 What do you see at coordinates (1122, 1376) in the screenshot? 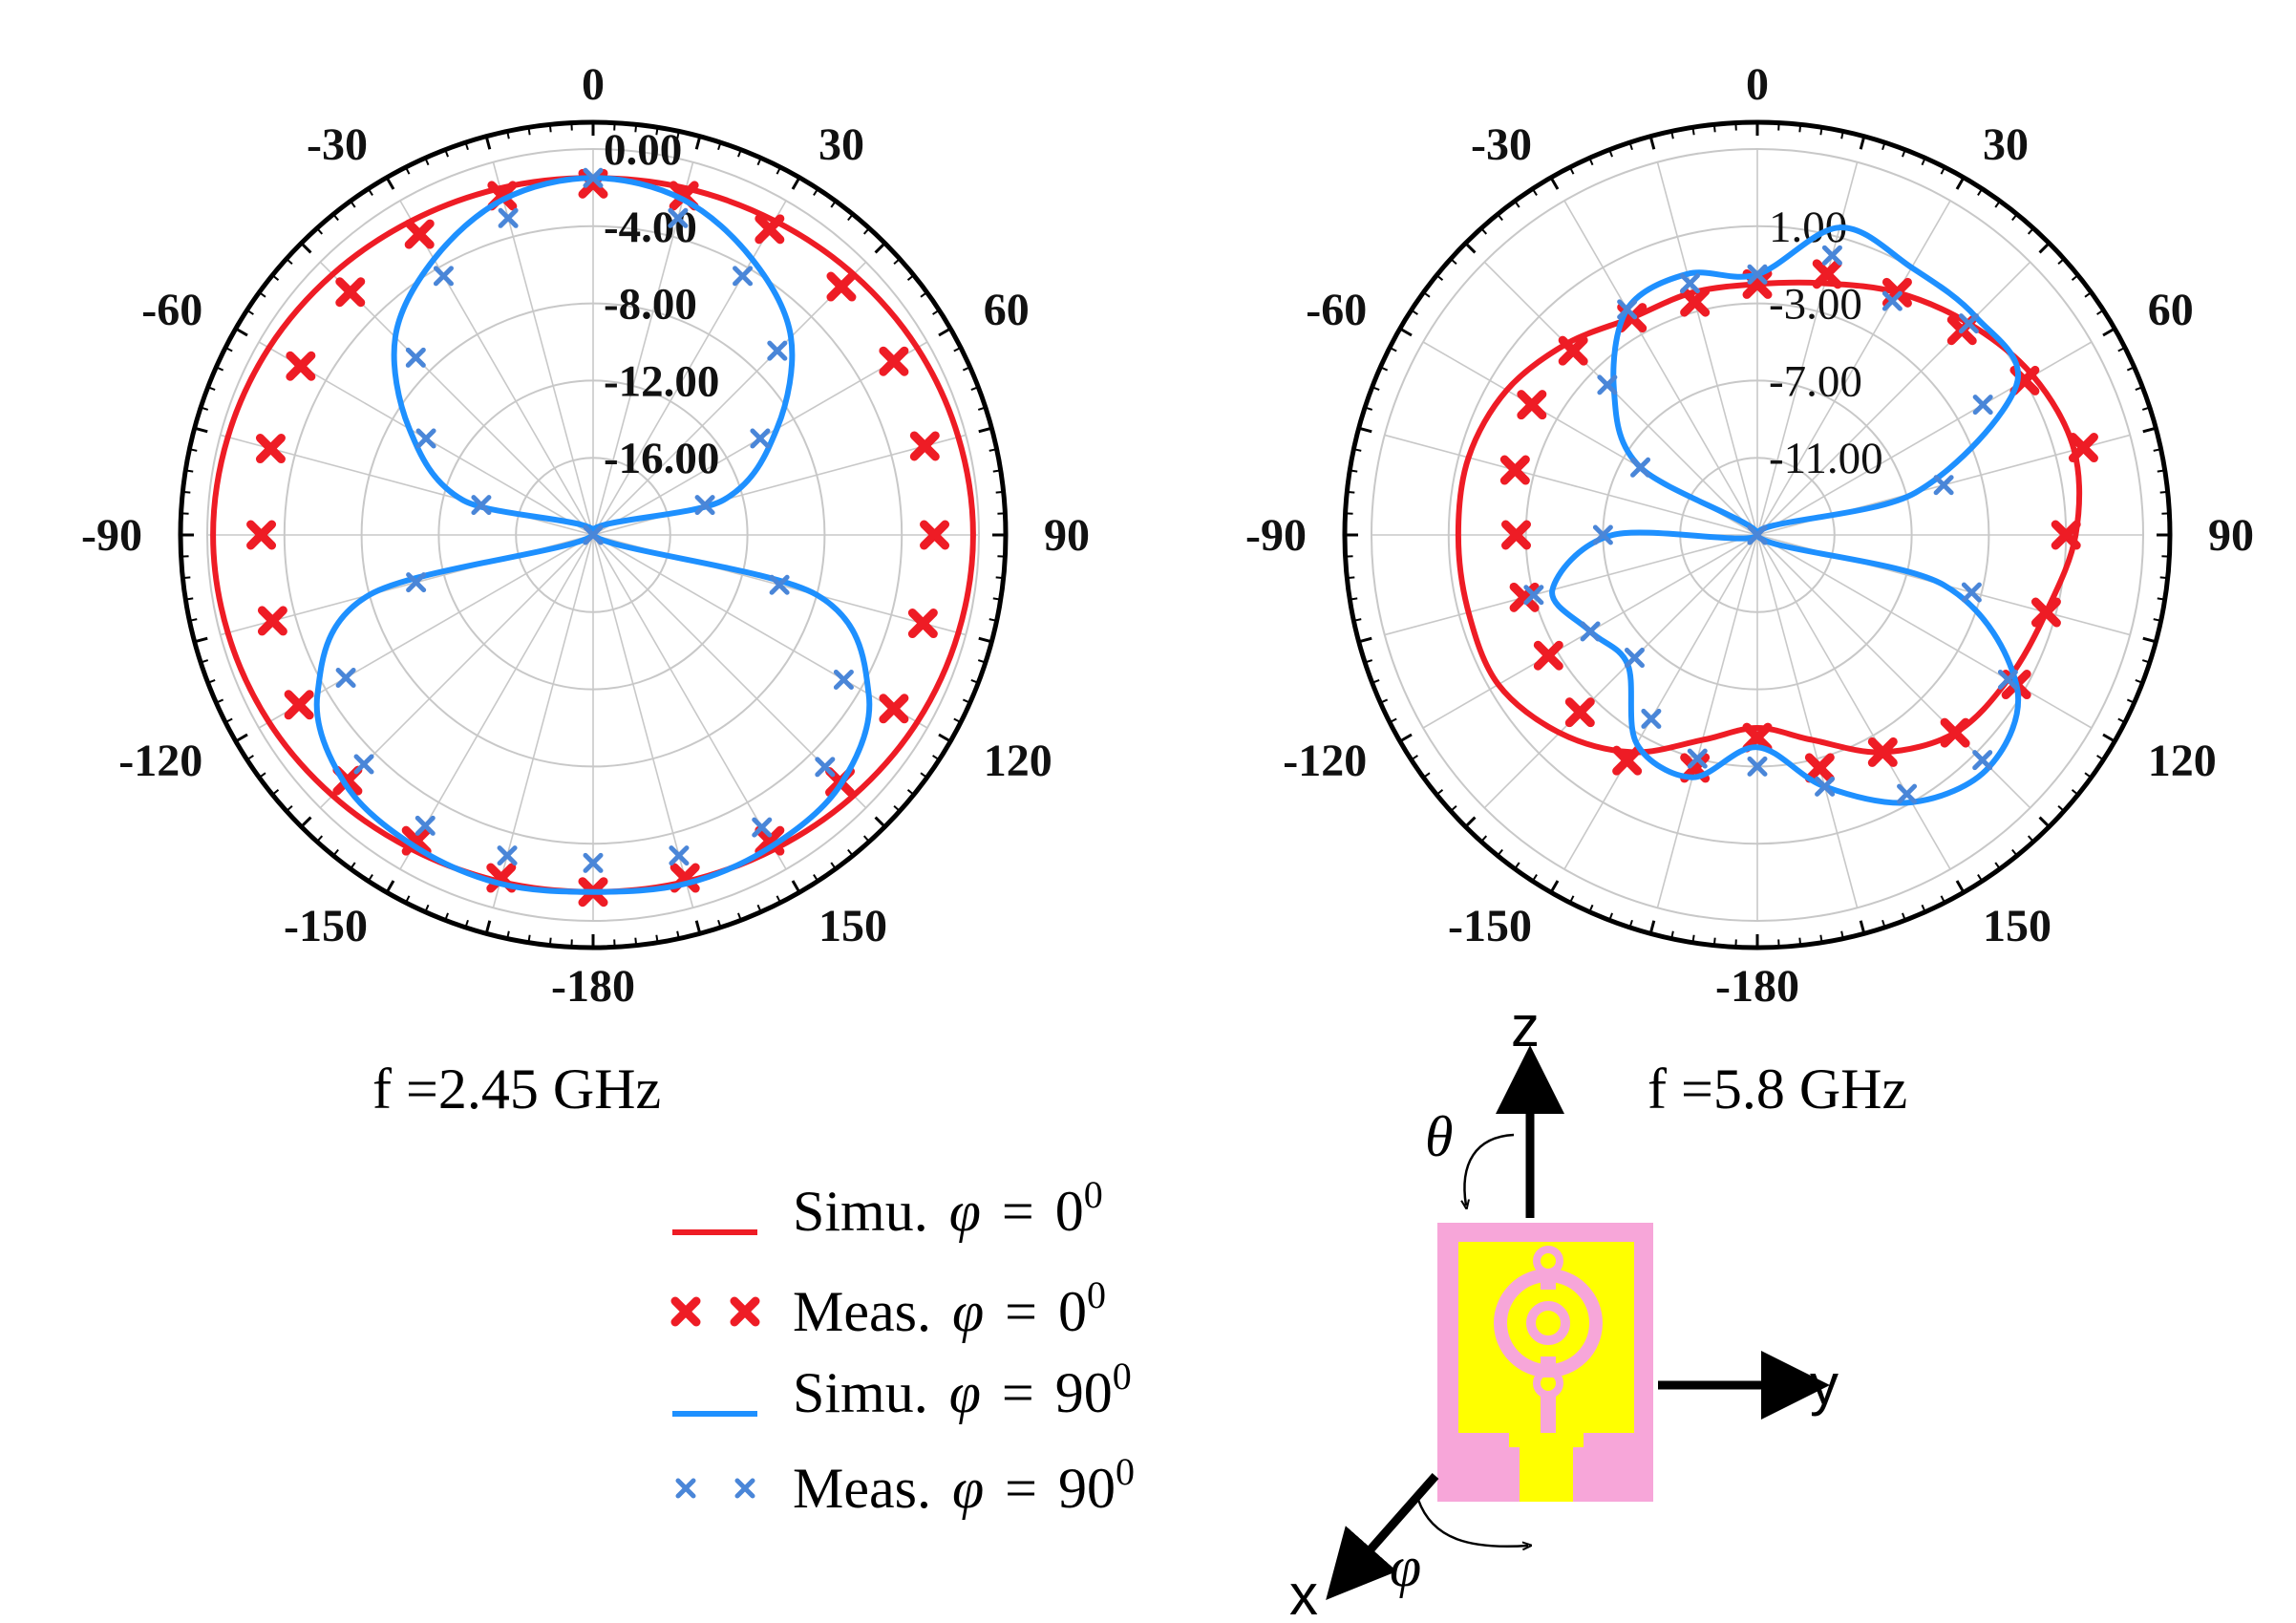
I see `legend-superscript: 0` at bounding box center [1122, 1376].